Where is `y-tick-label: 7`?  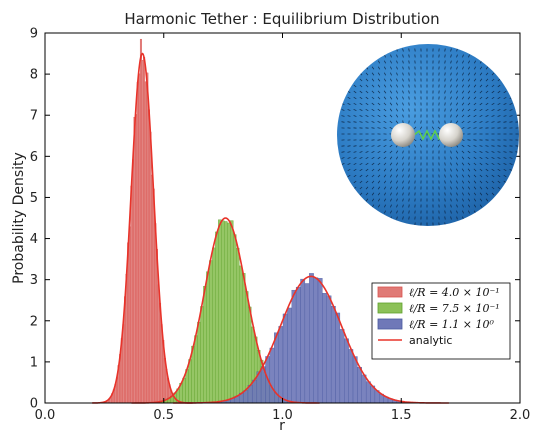 y-tick-label: 7 is located at coordinates (34, 116).